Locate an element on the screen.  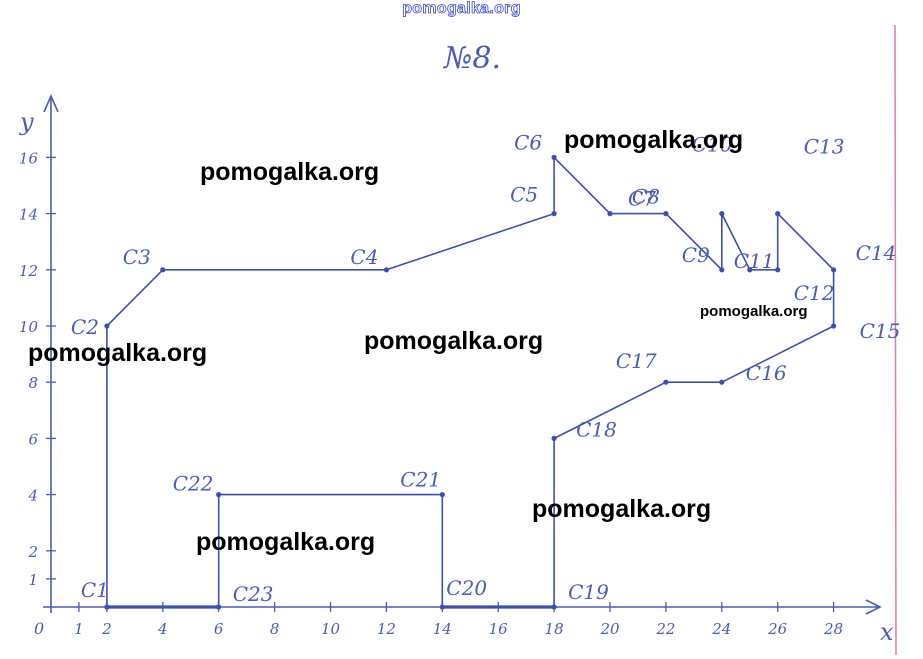
x-tick-label: 1 is located at coordinates (79, 629).